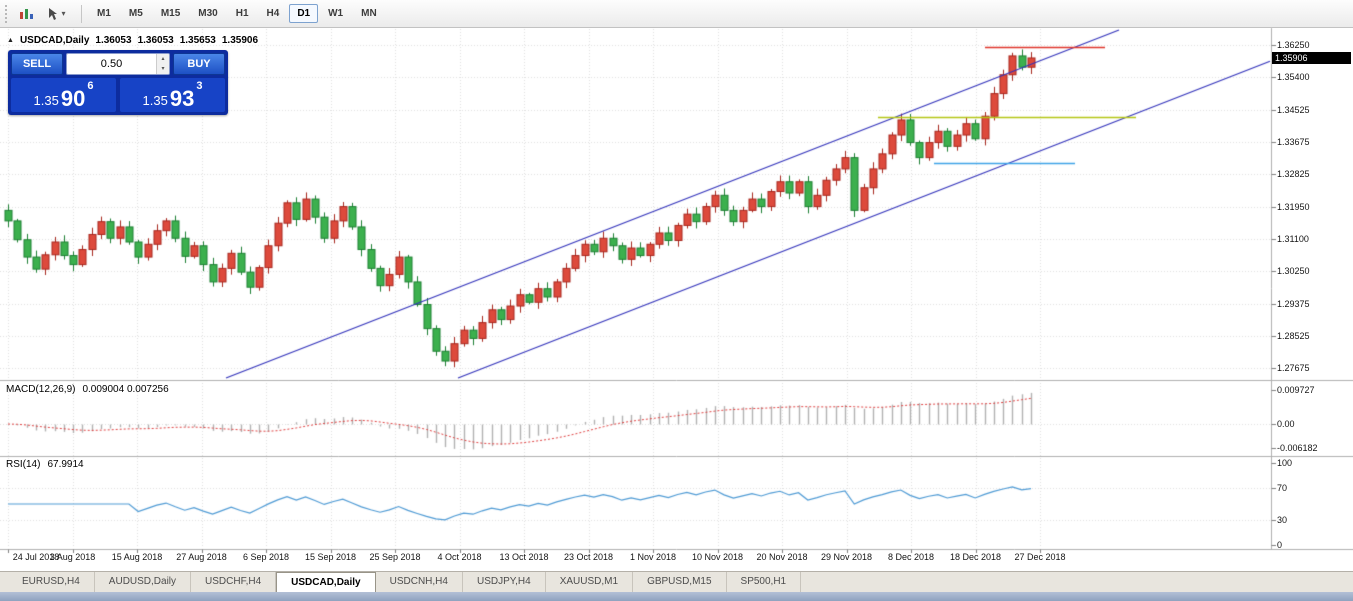 The height and width of the screenshot is (601, 1353). Describe the element at coordinates (73, 98) in the screenshot. I see `sell-price-pips: 90` at that location.